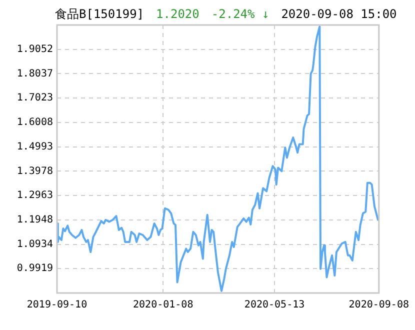 The image size is (415, 330). Describe the element at coordinates (34, 49) in the screenshot. I see `y-tick-label: 1.9052` at that location.